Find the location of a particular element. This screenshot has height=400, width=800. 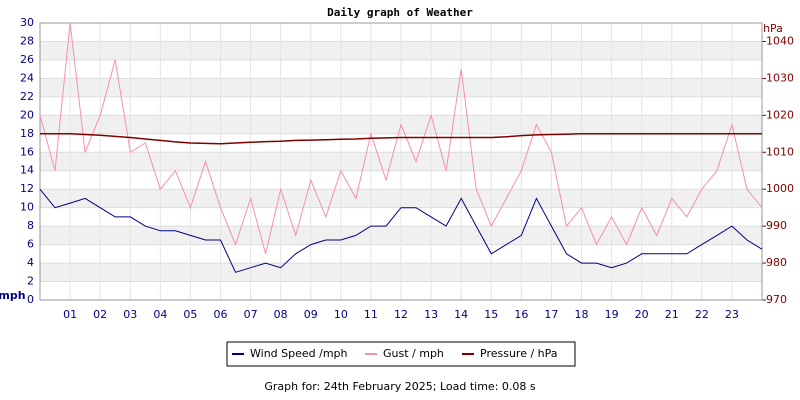

y-tick-label: 14 is located at coordinates (27, 170).